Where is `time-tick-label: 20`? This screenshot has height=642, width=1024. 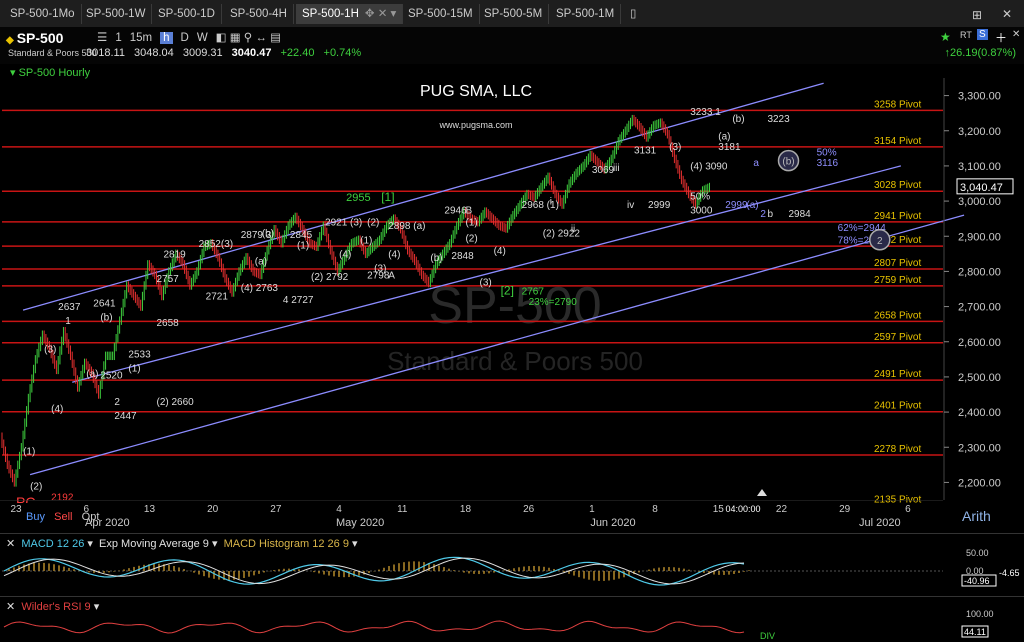
time-tick-label: 20 is located at coordinates (213, 509).